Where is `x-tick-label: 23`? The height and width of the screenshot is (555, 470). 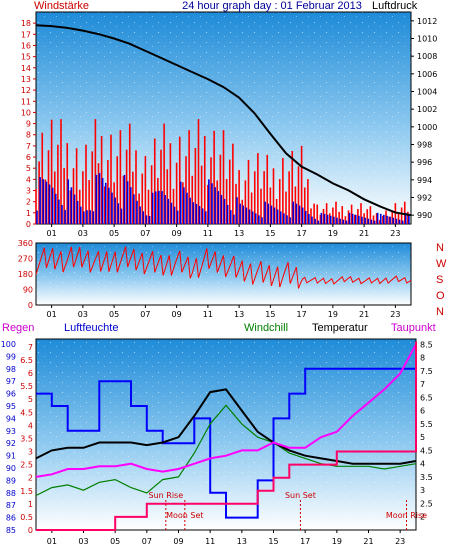 x-tick-label: 23 is located at coordinates (395, 233).